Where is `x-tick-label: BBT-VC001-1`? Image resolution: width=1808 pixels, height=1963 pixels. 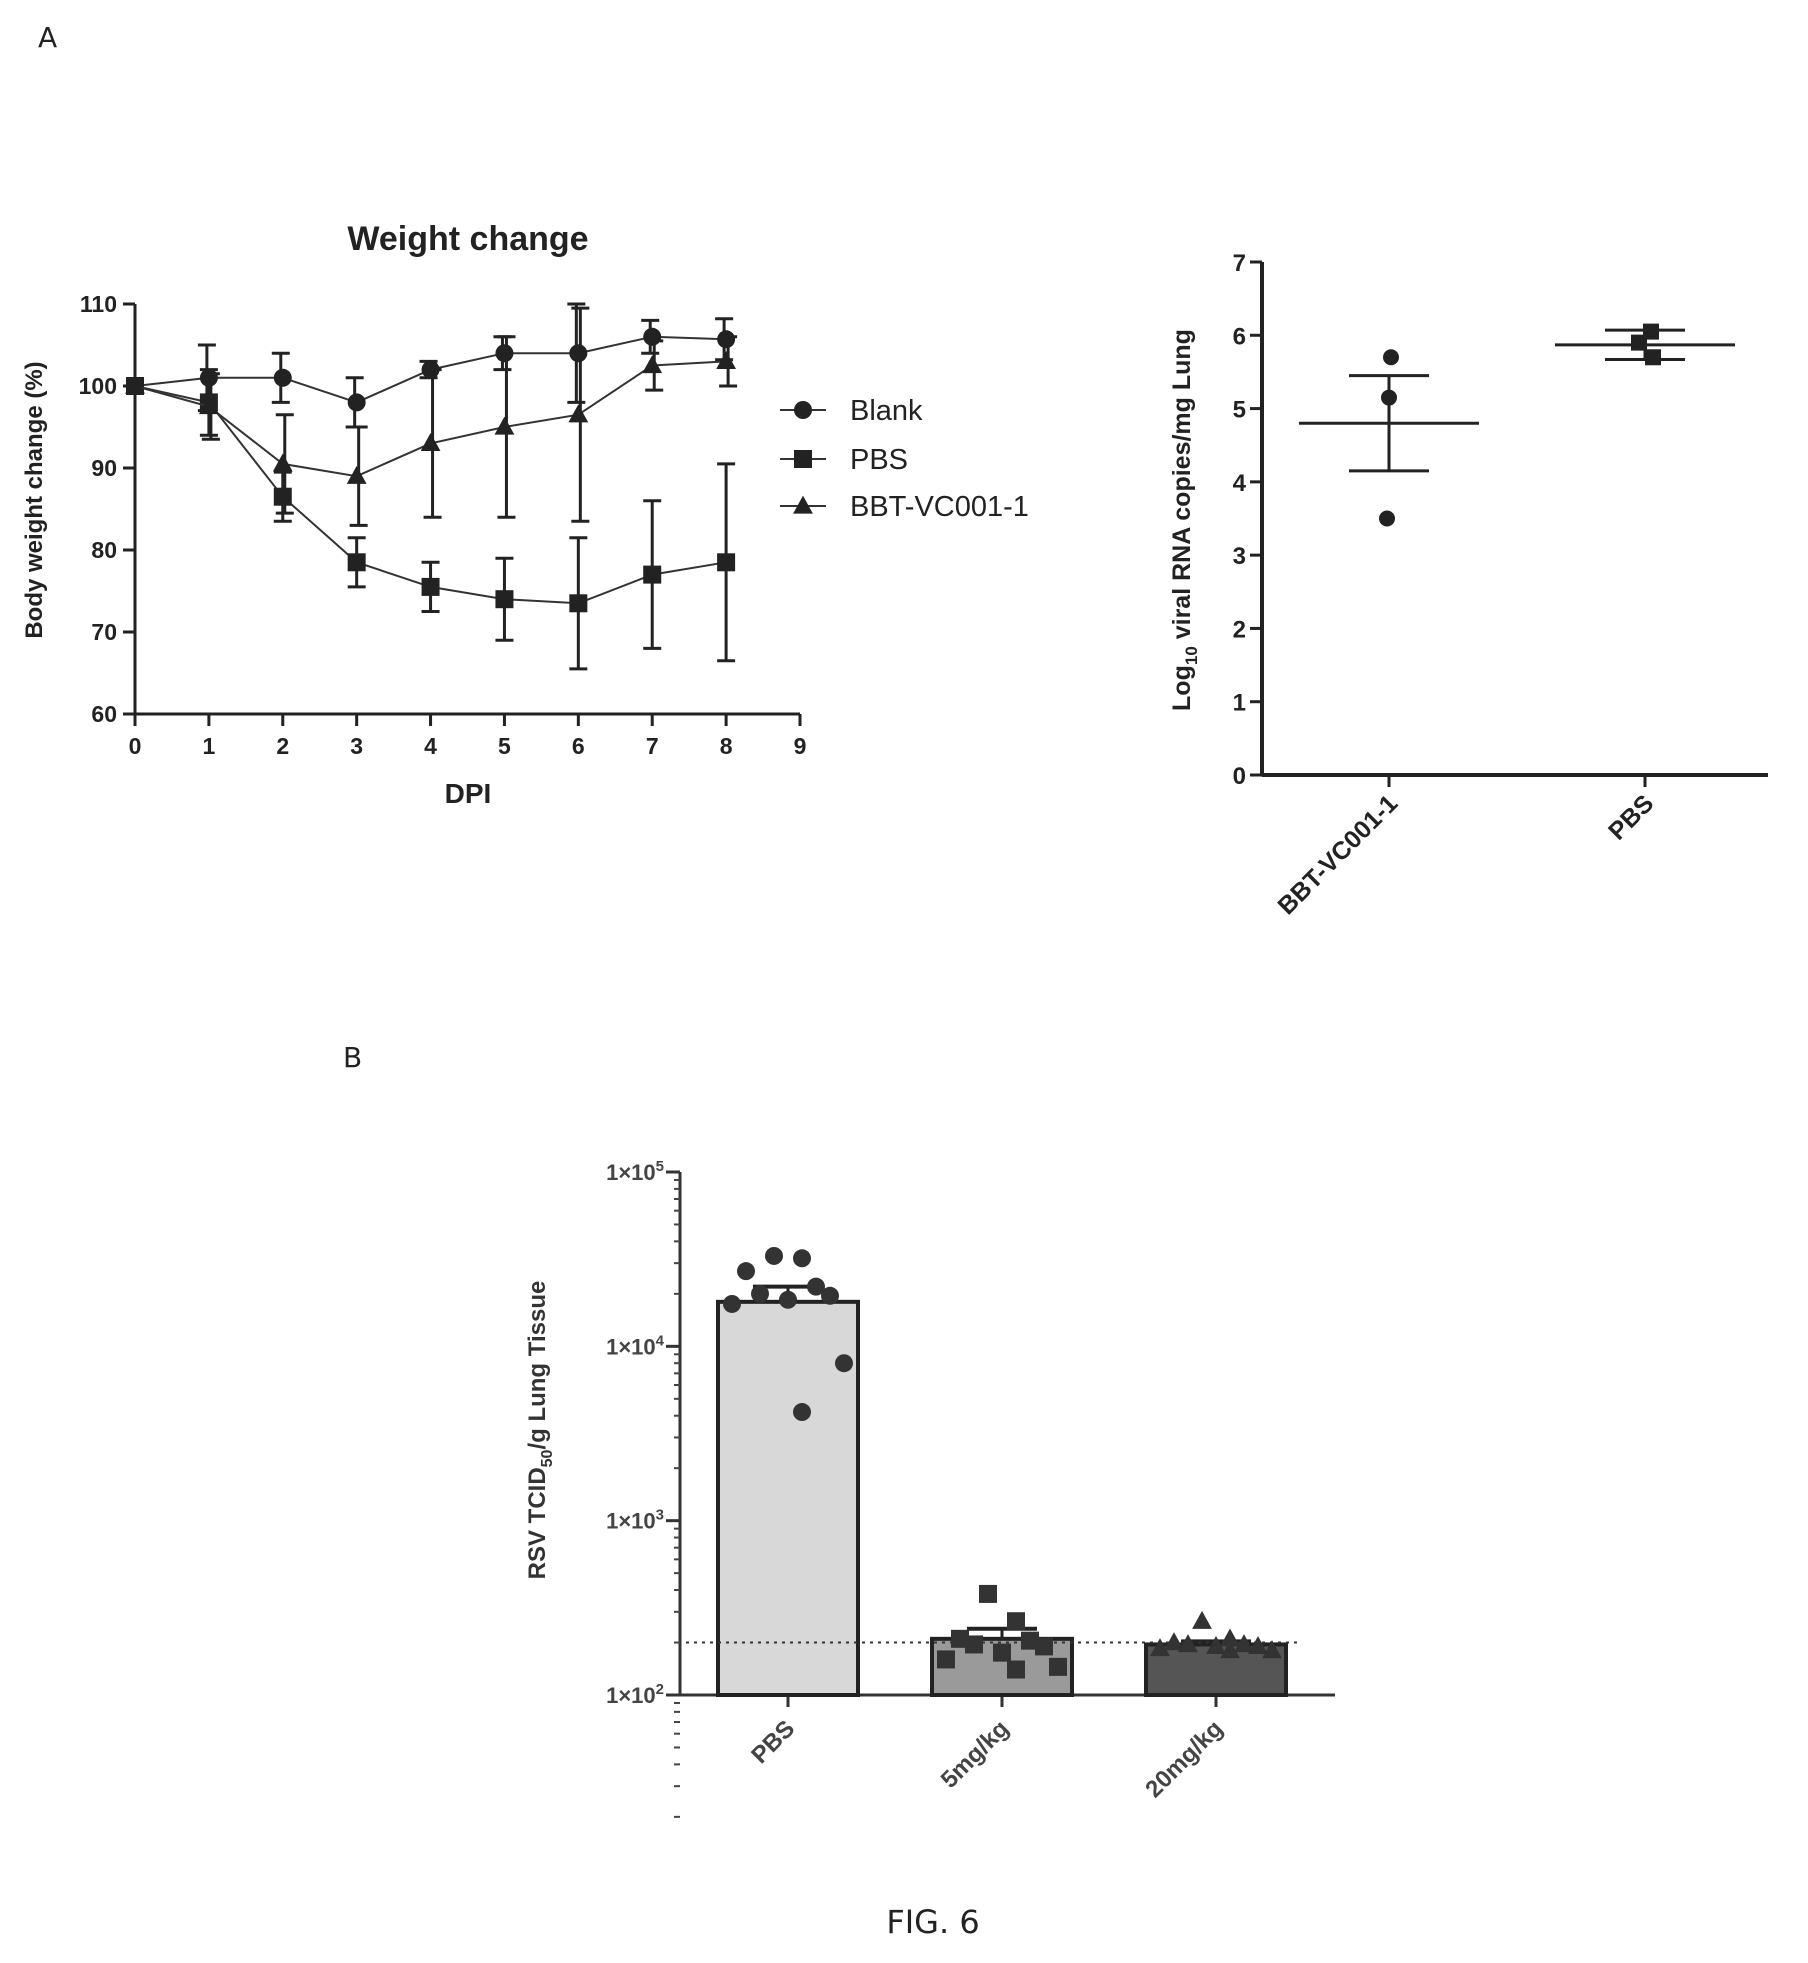
x-tick-label: BBT-VC001-1 is located at coordinates (1337, 854).